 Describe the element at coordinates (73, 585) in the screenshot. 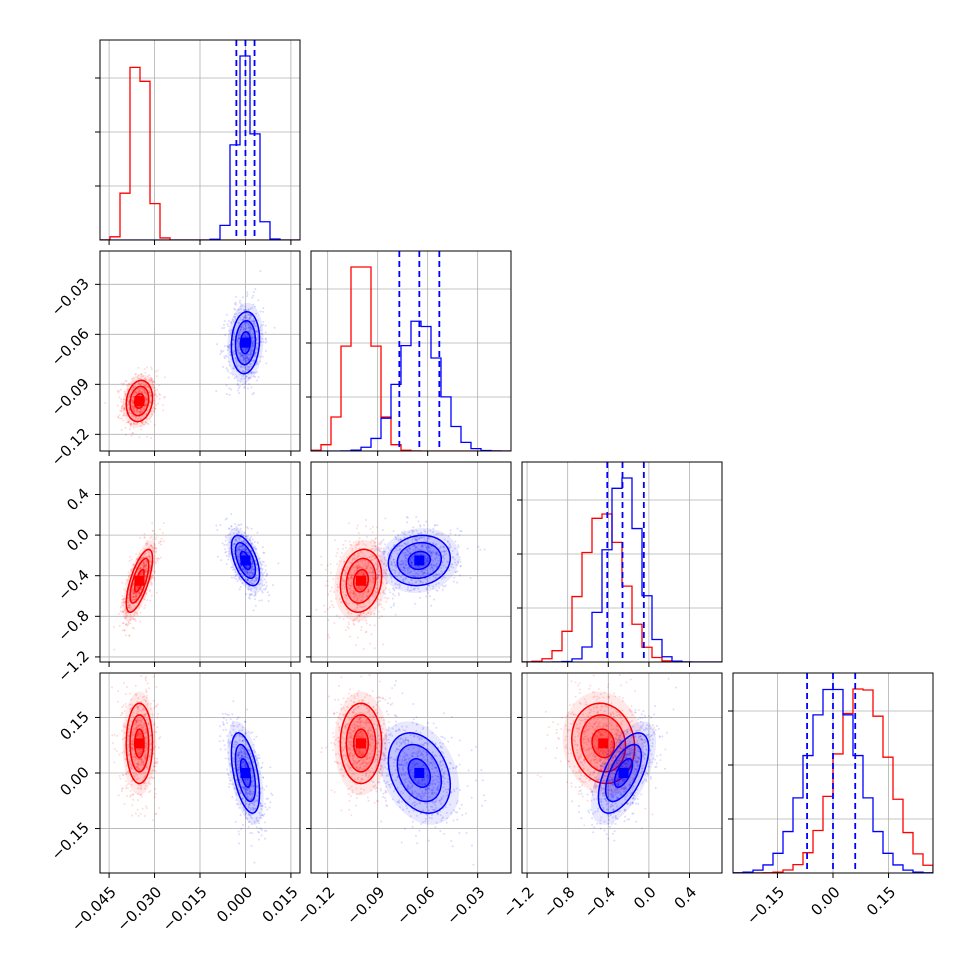

I see `y-tick-label: −0.4` at that location.